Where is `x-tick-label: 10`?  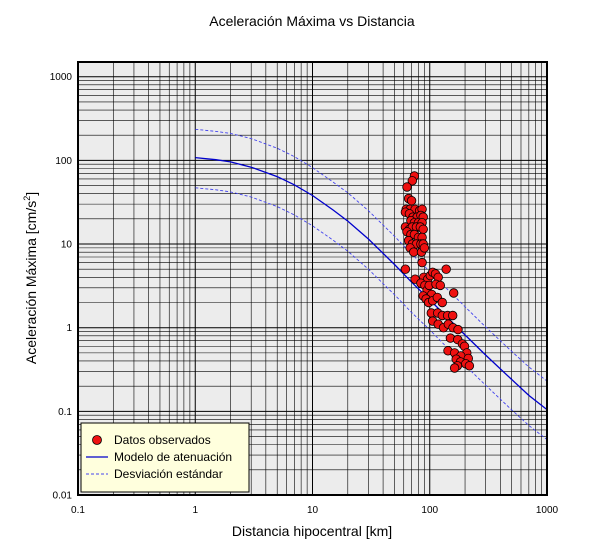 x-tick-label: 10 is located at coordinates (313, 510).